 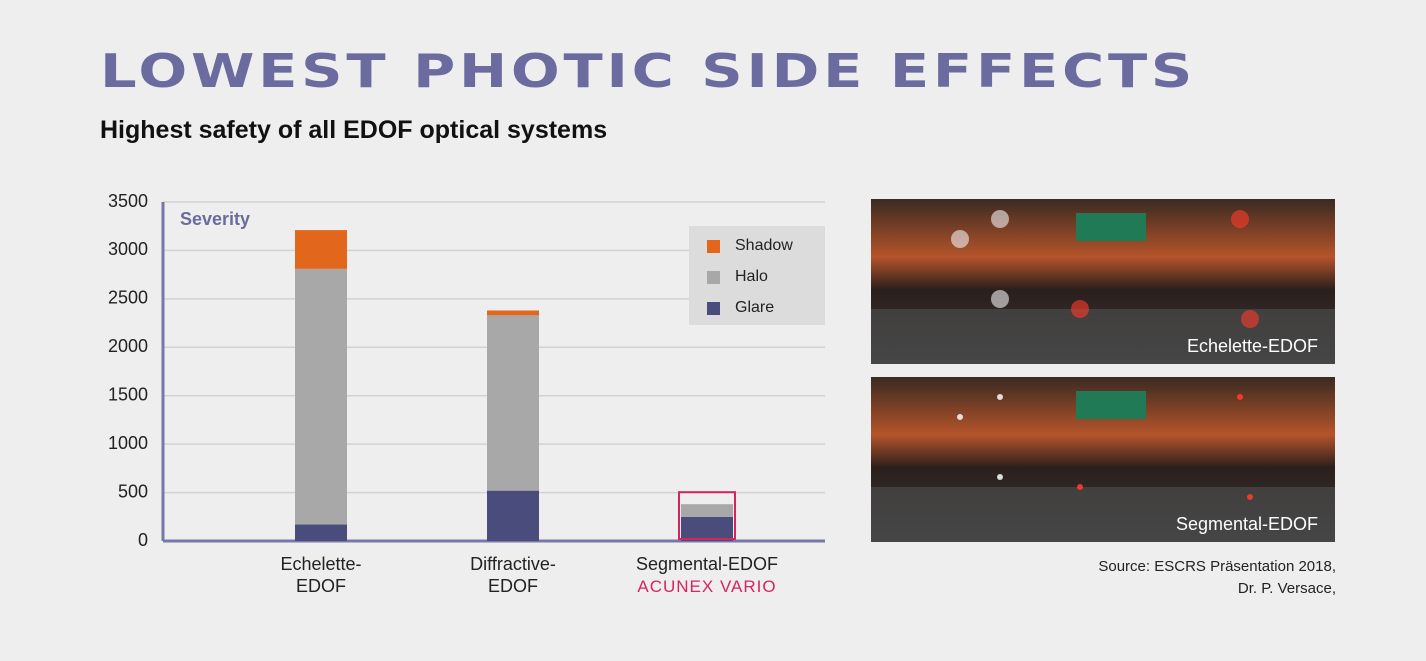 What do you see at coordinates (321, 575) in the screenshot?
I see `x-tick-label: Echelette- EDOF` at bounding box center [321, 575].